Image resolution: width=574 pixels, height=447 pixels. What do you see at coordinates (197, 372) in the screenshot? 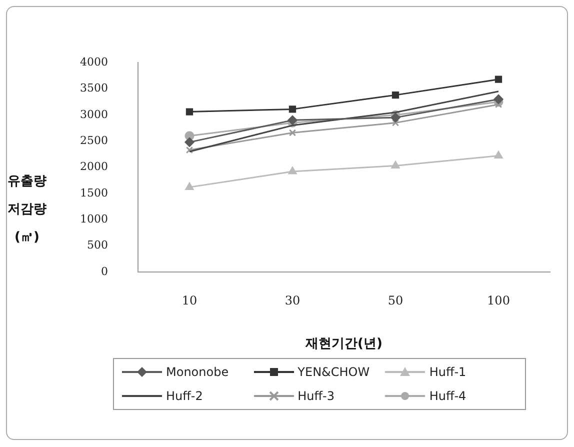
I see `legend-label: Mononobe` at bounding box center [197, 372].